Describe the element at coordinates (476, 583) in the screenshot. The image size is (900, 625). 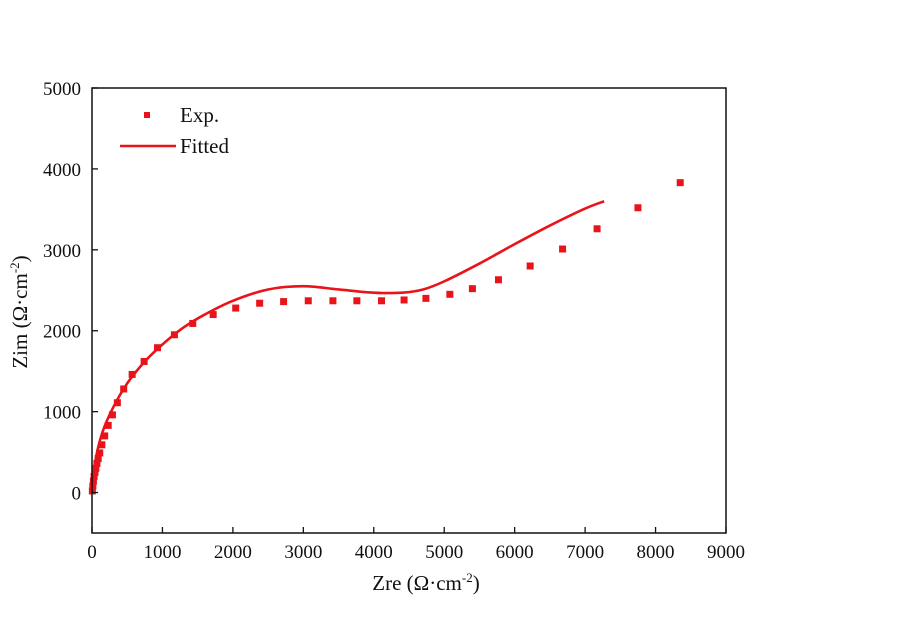
I see `x-axis-title-close: )` at that location.